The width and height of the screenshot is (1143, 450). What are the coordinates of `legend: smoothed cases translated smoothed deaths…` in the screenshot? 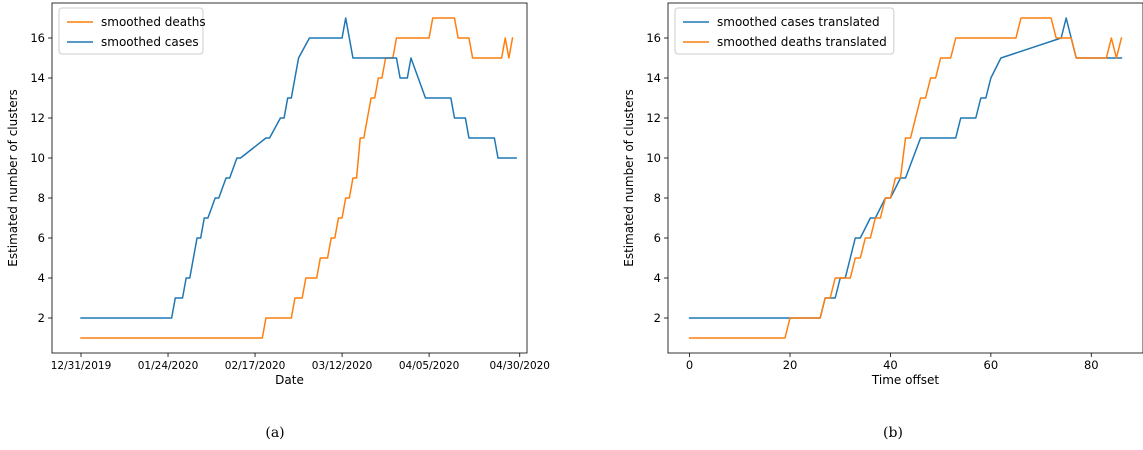 It's located at (784, 31).